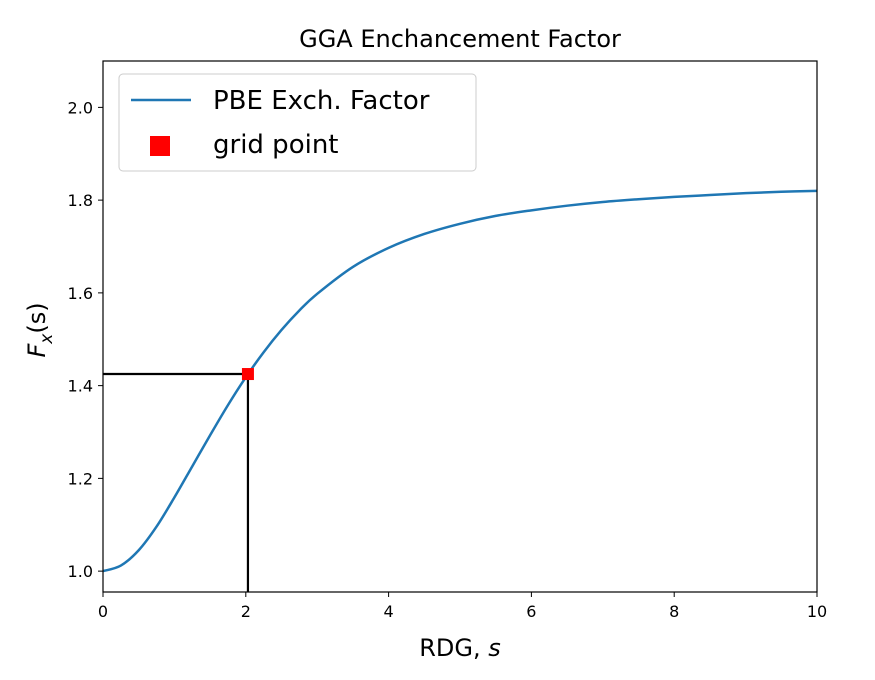 The width and height of the screenshot is (875, 680). I want to click on legend-label-marker: grid point, so click(276, 145).